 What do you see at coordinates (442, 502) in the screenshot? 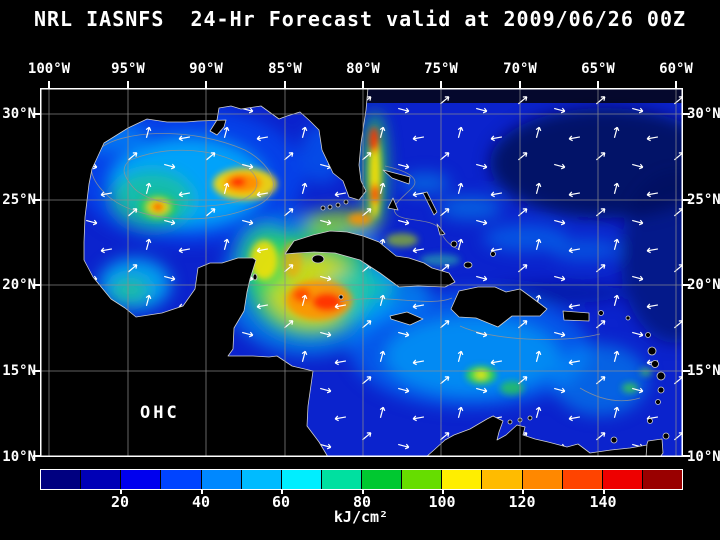
I see `colorbar-tick-label: 100` at bounding box center [442, 502].